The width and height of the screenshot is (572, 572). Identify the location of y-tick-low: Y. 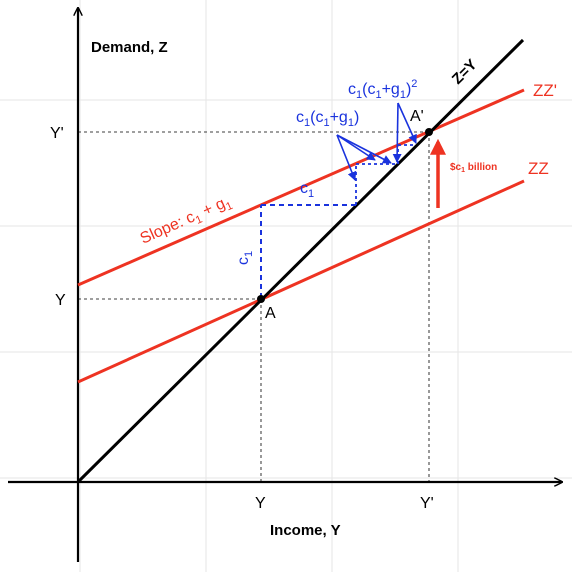
(60, 300).